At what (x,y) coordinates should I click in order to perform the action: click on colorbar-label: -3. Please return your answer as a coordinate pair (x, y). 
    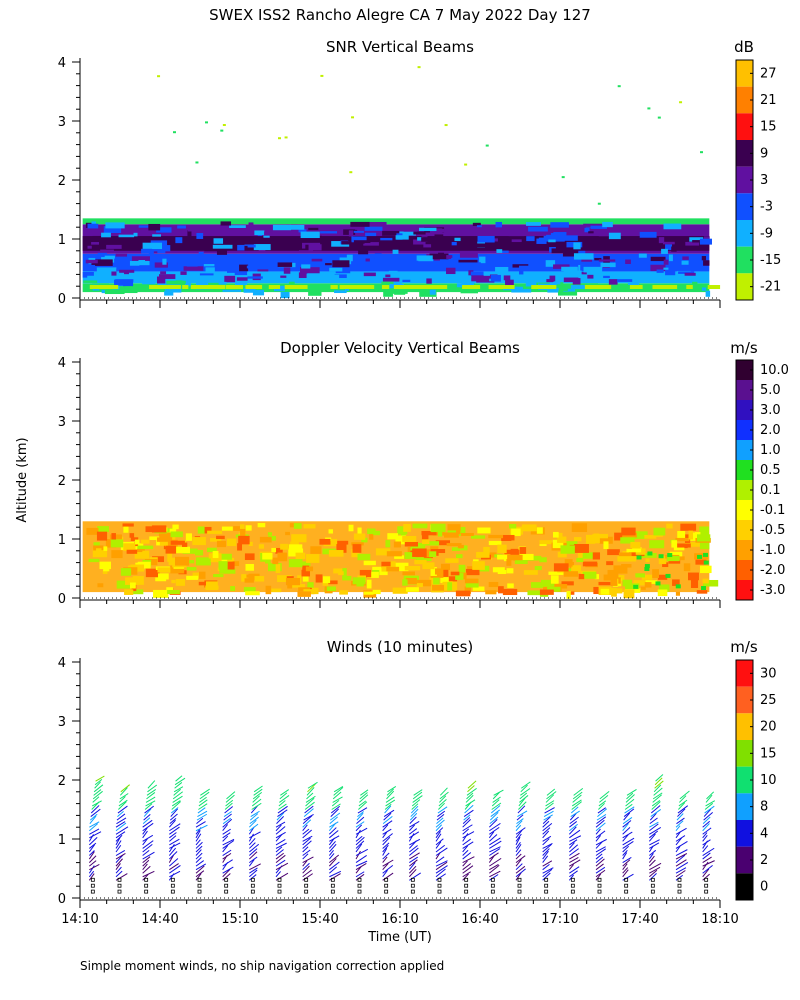
    Looking at the image, I should click on (766, 207).